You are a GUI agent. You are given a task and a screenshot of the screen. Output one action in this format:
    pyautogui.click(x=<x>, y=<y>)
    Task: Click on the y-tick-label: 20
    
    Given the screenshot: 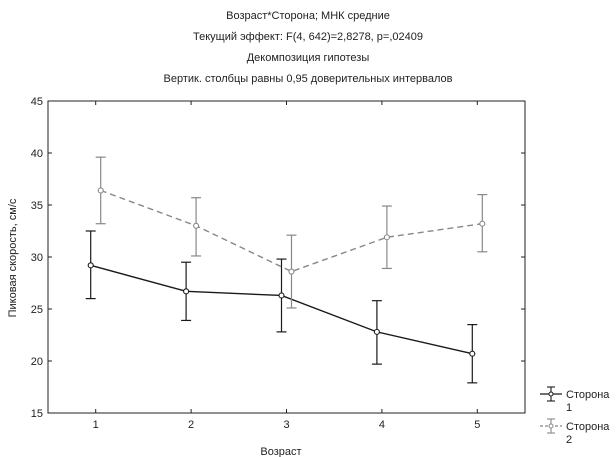 What is the action you would take?
    pyautogui.click(x=37, y=362)
    